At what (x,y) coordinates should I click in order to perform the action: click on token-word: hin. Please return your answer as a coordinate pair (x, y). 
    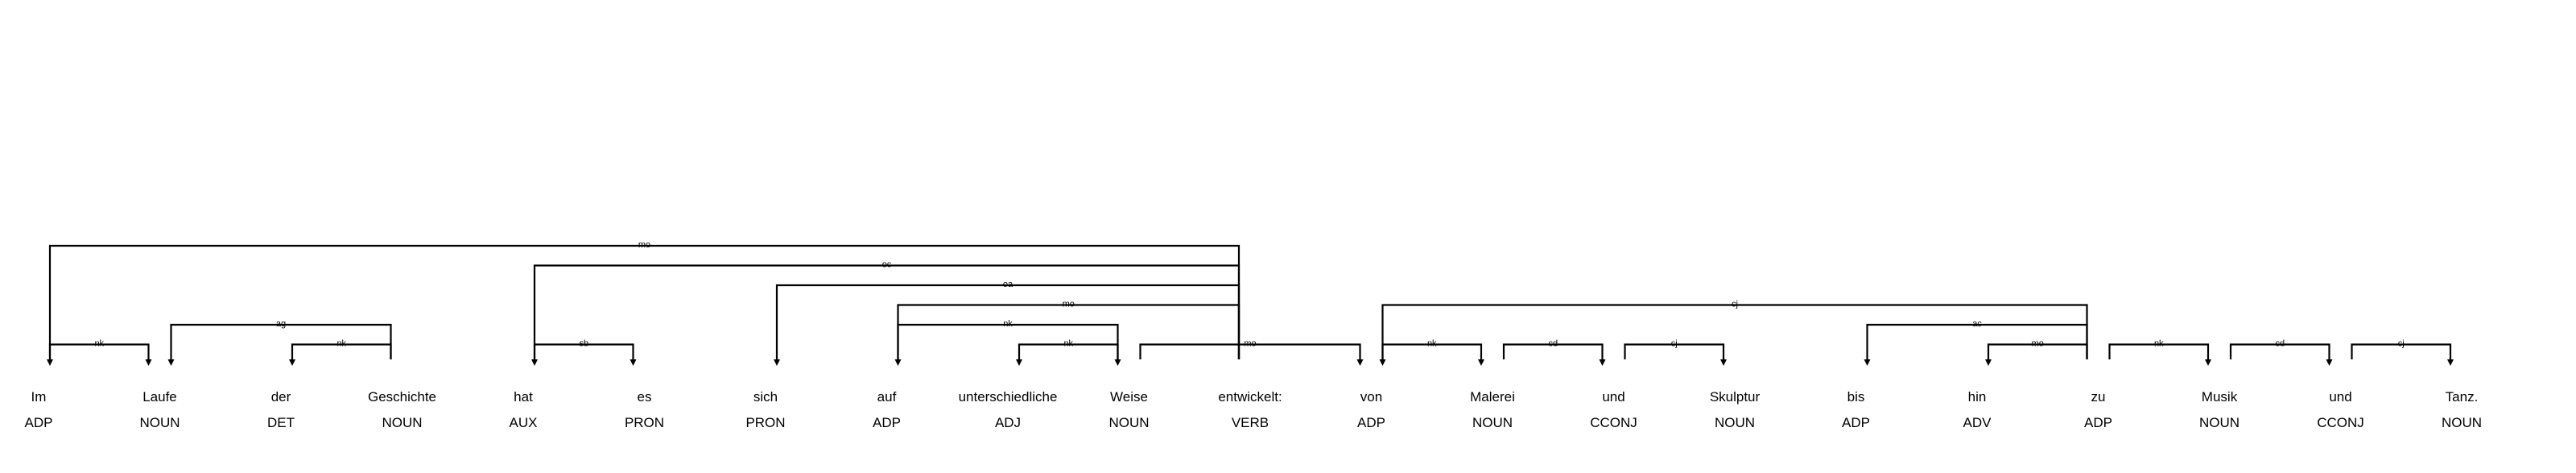
    Looking at the image, I should click on (1977, 397).